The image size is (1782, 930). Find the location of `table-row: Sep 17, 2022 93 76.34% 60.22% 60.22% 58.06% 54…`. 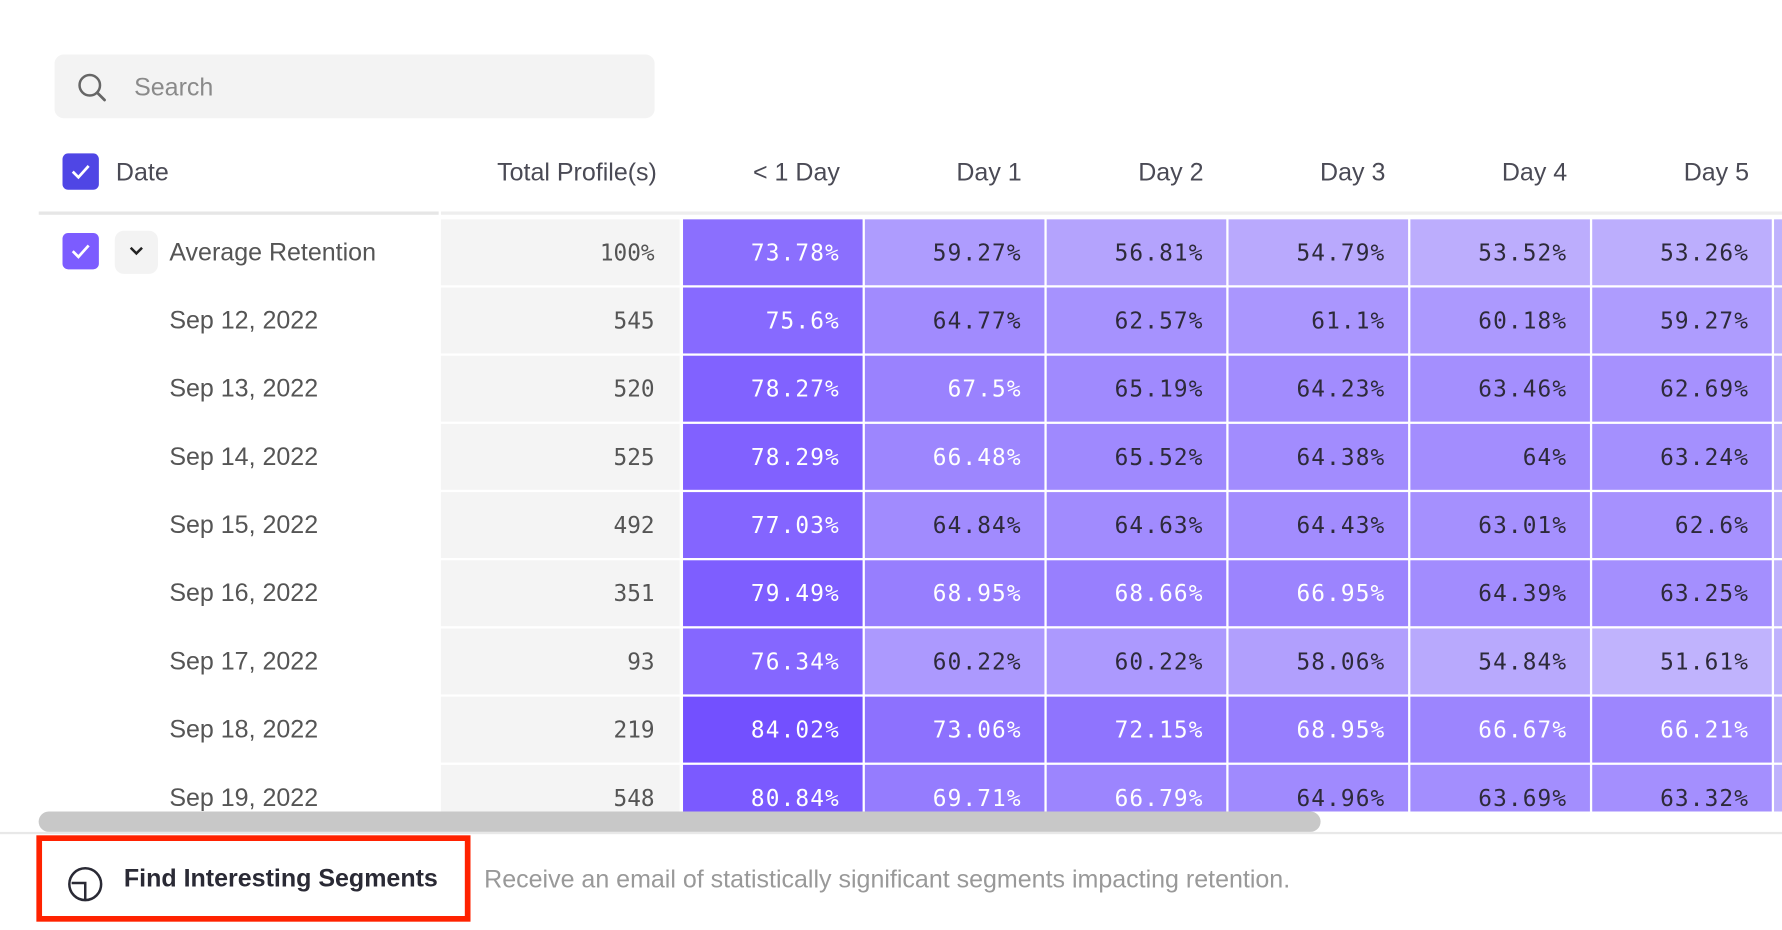

table-row: Sep 17, 2022 93 76.34% 60.22% 60.22% 58.06% 54… is located at coordinates (910, 661).